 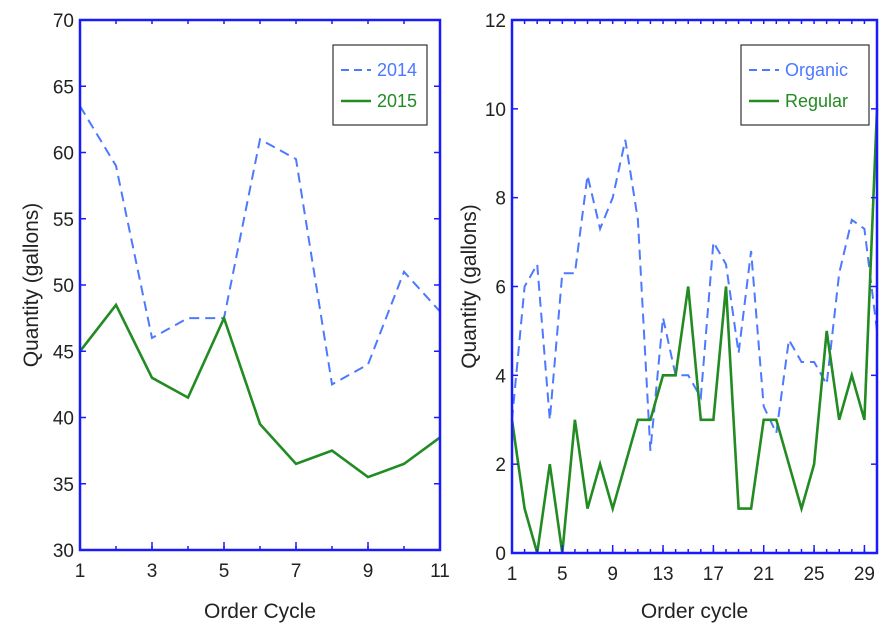 I want to click on x-tick-label: 11, so click(x=440, y=571).